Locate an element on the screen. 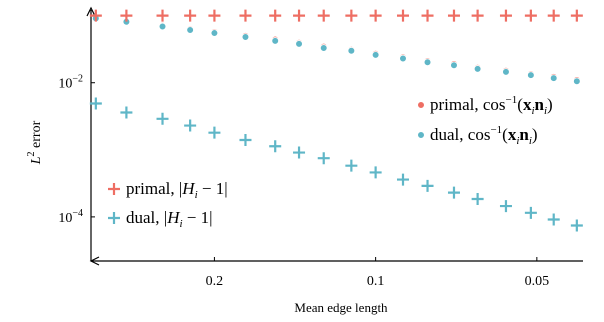  legend-label-superscript: −1 is located at coordinates (496, 130).